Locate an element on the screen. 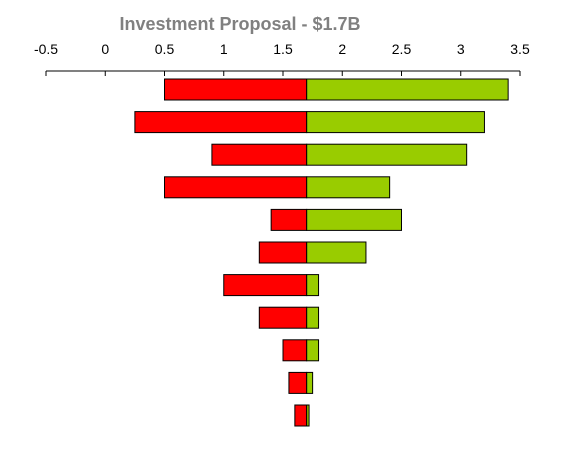 Image resolution: width=573 pixels, height=450 pixels. x-tick-label: 3.5 is located at coordinates (520, 49).